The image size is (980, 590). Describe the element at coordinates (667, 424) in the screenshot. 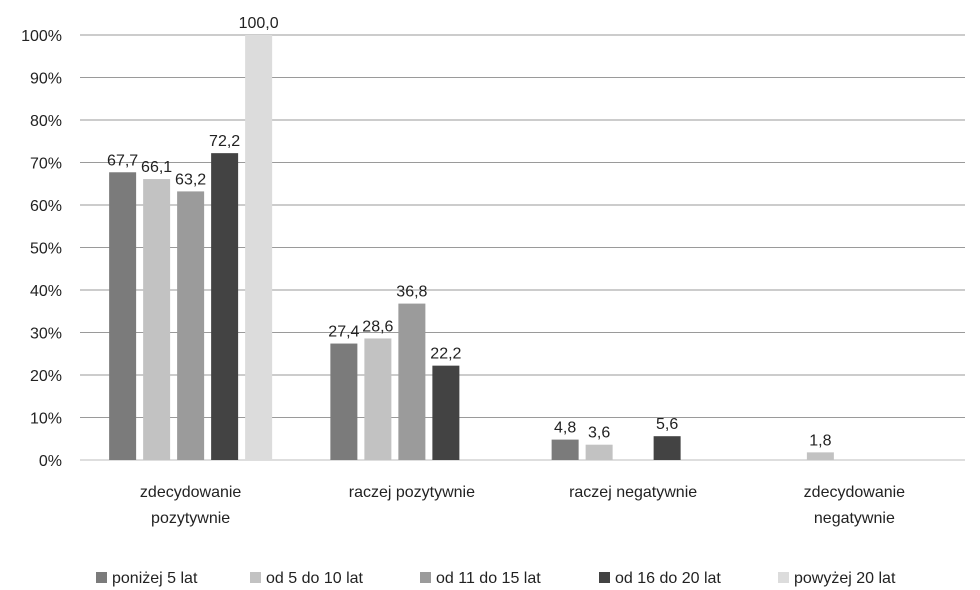

I see `data-label: 5,6` at that location.